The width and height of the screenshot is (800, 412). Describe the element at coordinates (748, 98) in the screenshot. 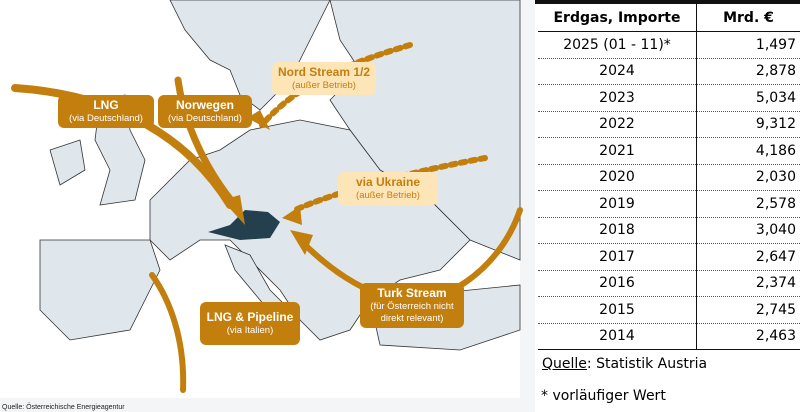

I see `row-value: 5,034` at that location.